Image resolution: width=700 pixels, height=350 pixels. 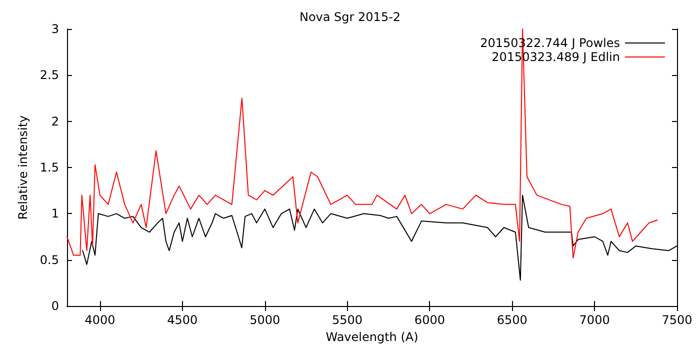 What do you see at coordinates (182, 320) in the screenshot?
I see `x-tick-label: 4500` at bounding box center [182, 320].